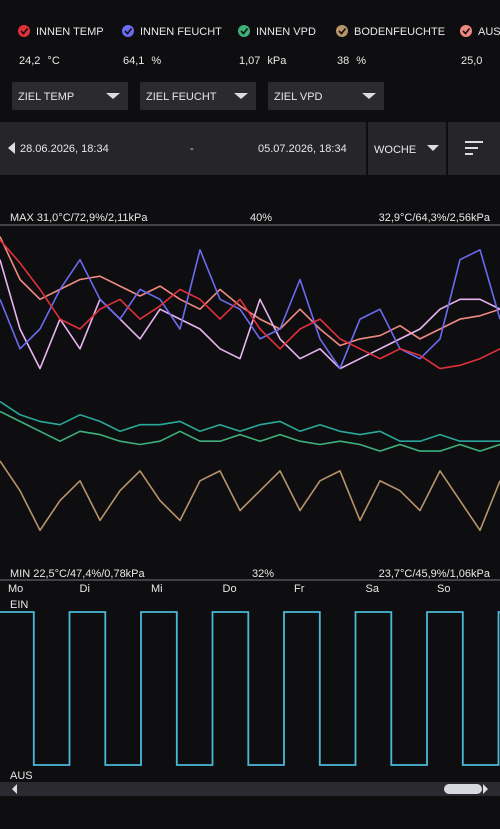  Describe the element at coordinates (373, 589) in the screenshot. I see `day-label: Sa` at that location.